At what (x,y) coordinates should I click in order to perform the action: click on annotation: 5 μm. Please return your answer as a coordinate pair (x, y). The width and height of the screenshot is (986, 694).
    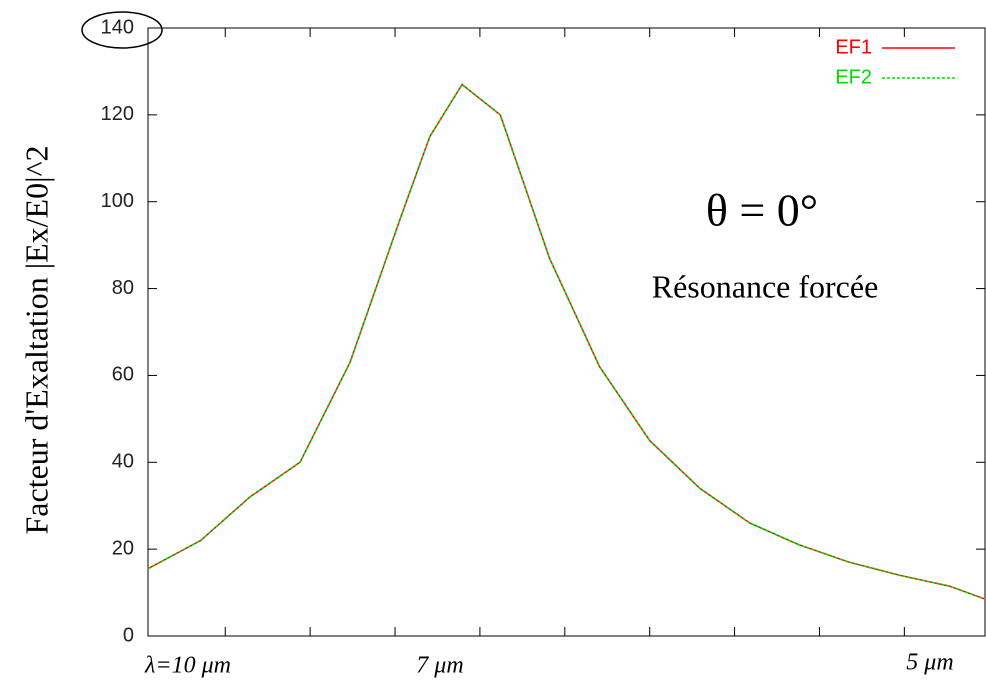
    Looking at the image, I should click on (929, 663).